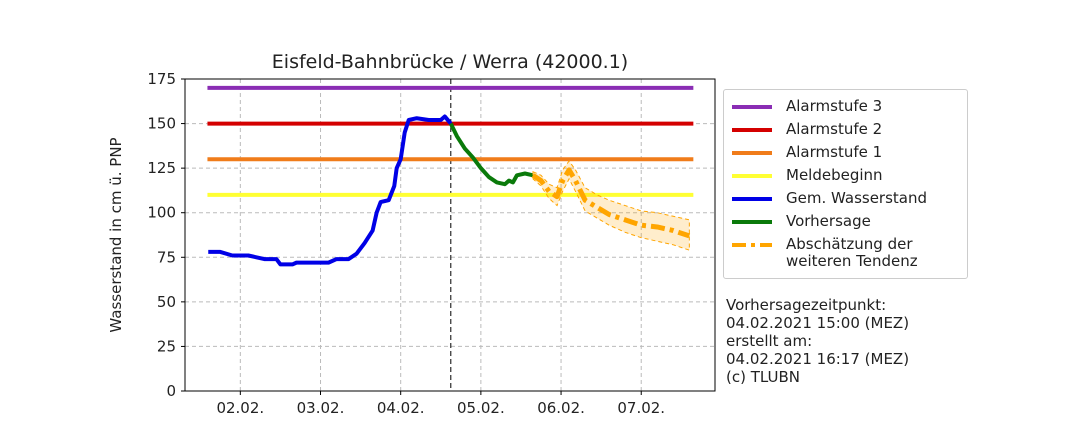 The height and width of the screenshot is (447, 1080). I want to click on annotation: 04.02.2021 16:17 (MEZ), so click(818, 359).